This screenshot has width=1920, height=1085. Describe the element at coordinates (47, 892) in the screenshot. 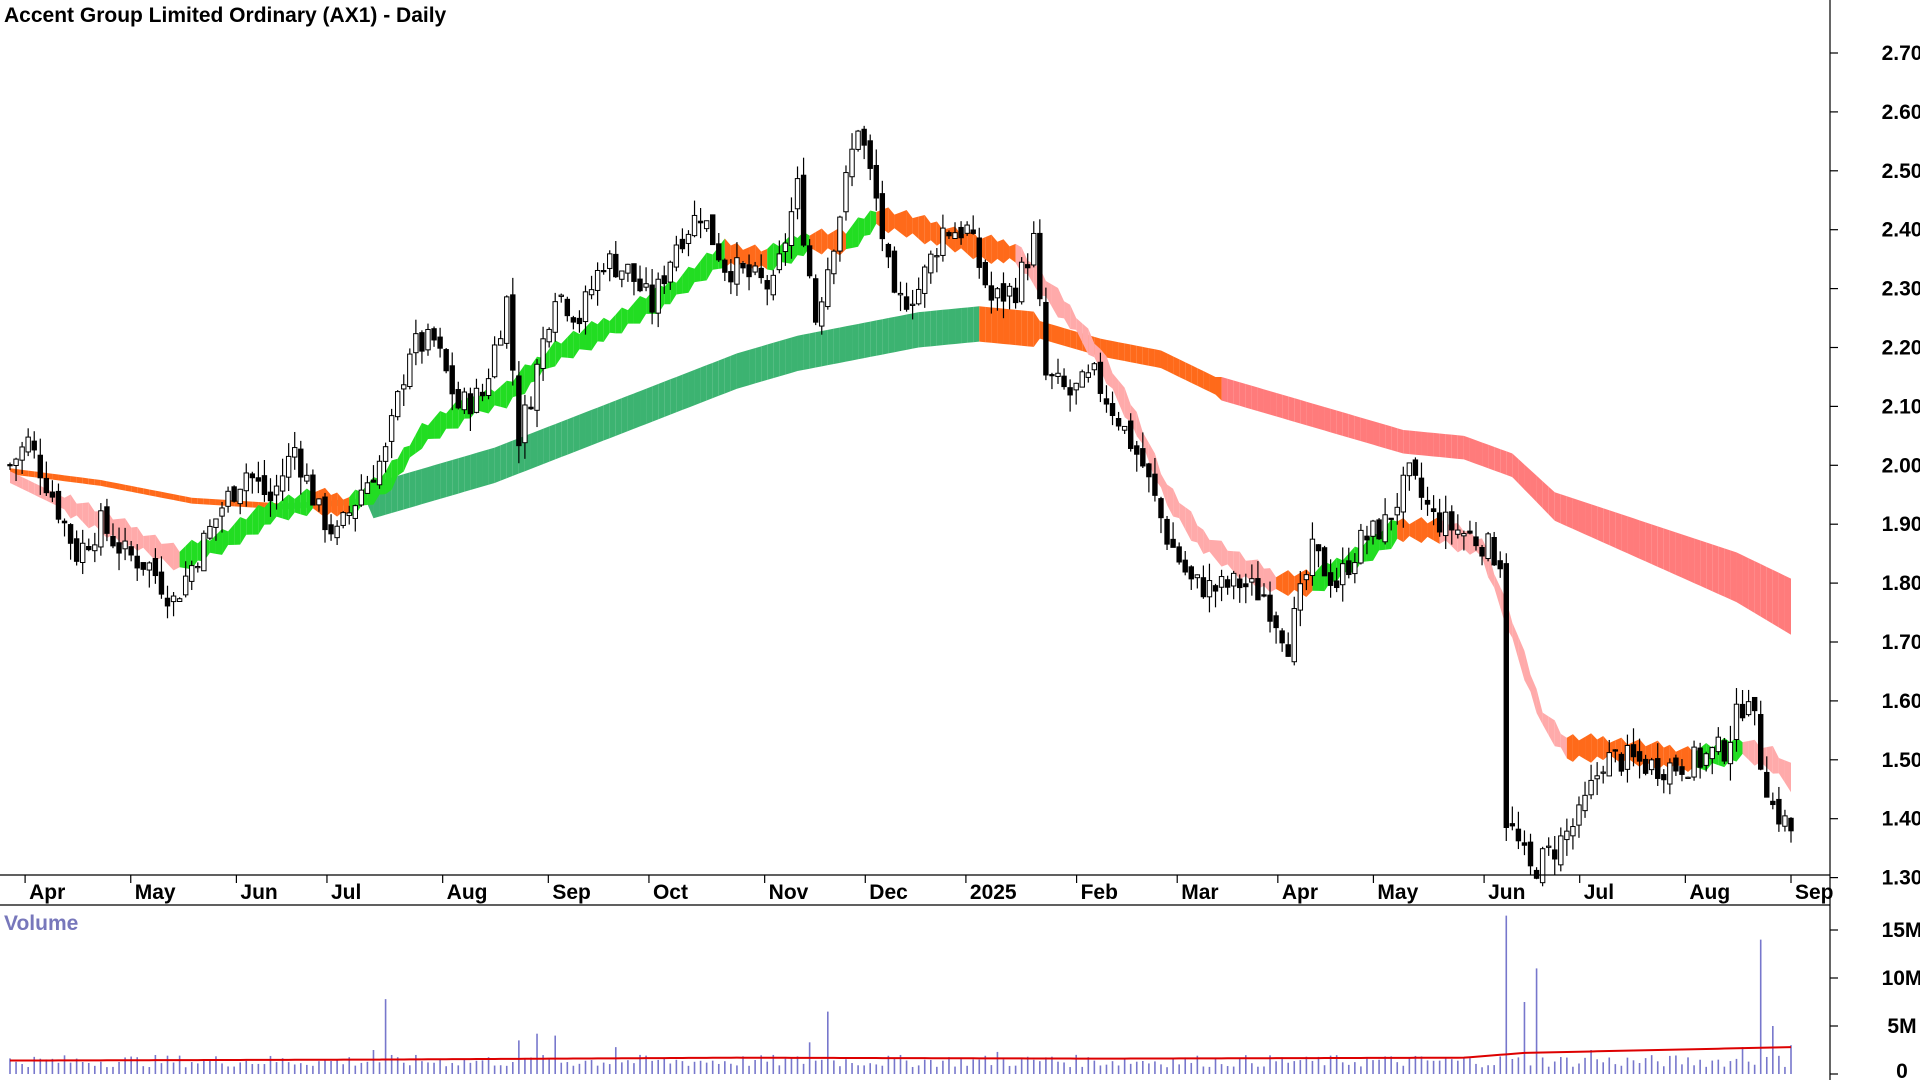

I see `x-tick-label: Apr` at that location.